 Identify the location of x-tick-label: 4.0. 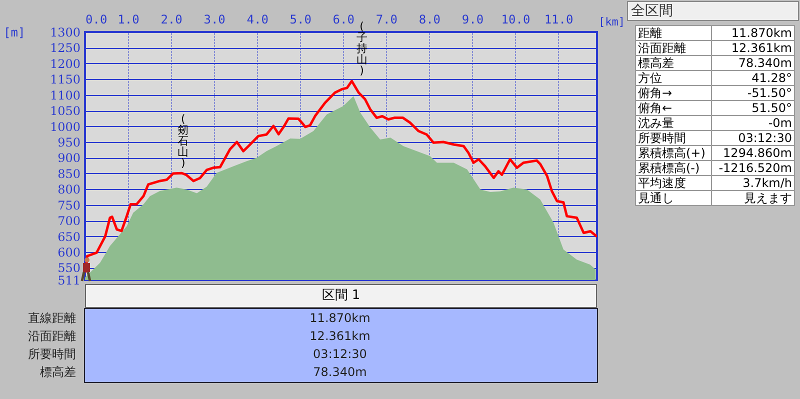
(257, 19).